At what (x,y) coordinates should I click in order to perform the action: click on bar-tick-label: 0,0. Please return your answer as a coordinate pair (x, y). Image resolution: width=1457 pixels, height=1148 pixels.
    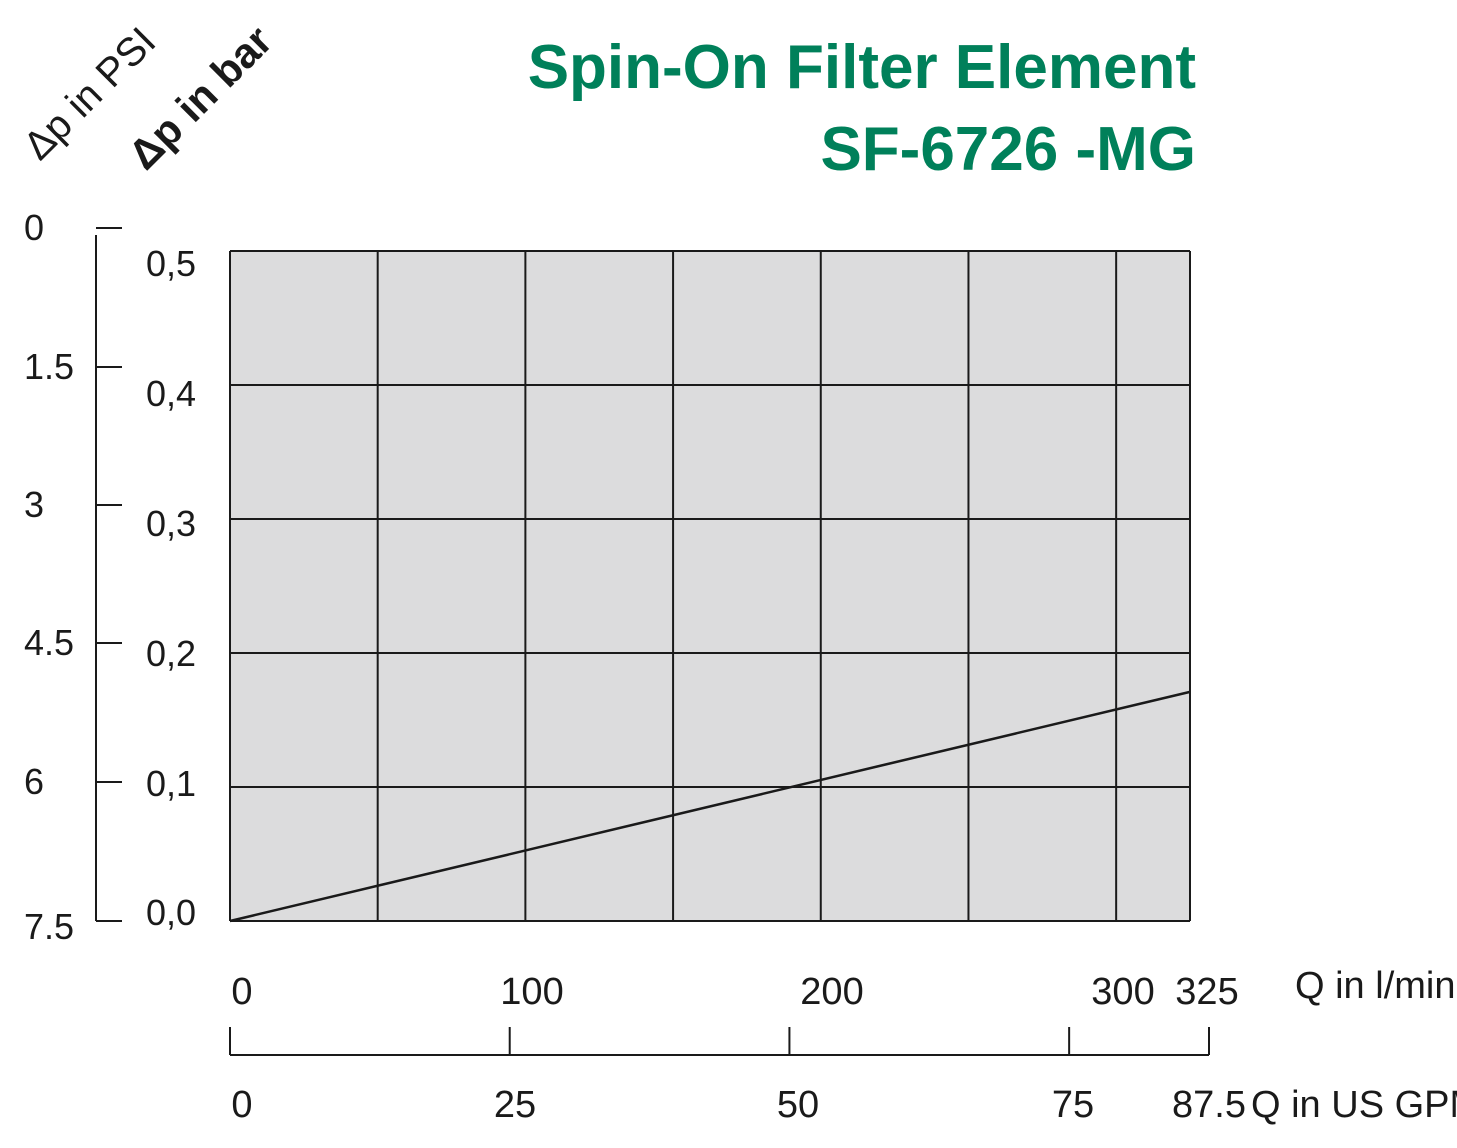
    Looking at the image, I should click on (171, 912).